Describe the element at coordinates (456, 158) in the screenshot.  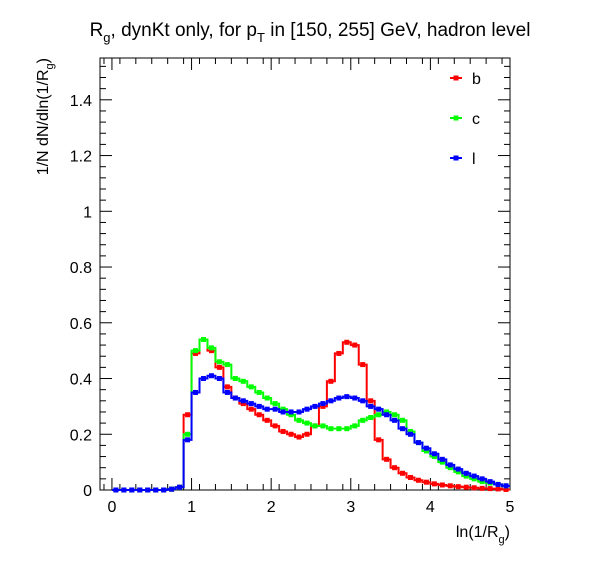
I see `legend-swatch-marker` at that location.